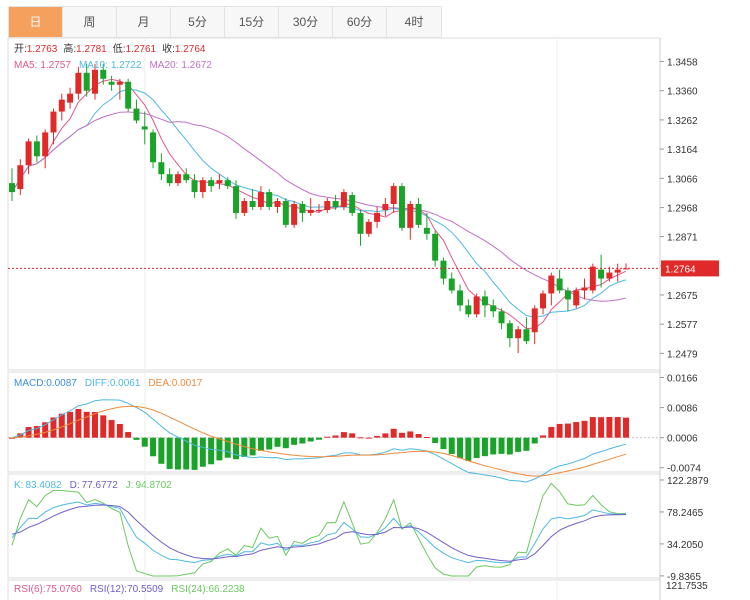 This screenshot has width=750, height=600. What do you see at coordinates (108, 589) in the screenshot?
I see `rsi12-label: RSI(12):` at bounding box center [108, 589].